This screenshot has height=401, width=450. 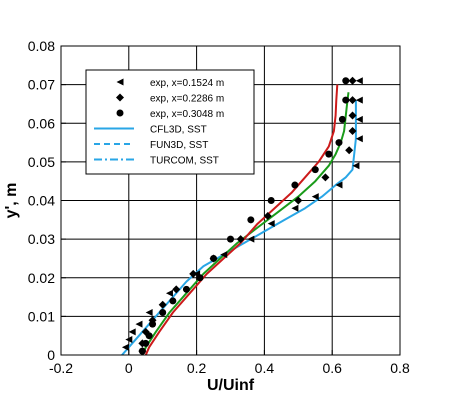 I want to click on legend-label: exp, x=0.1524 m, so click(x=187, y=83).